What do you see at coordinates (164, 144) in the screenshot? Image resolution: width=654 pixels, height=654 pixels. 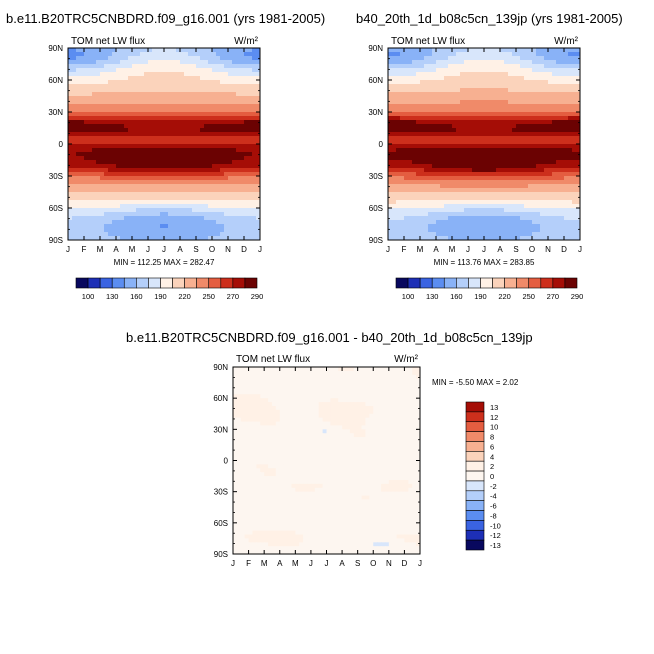 I see `panel-1-contour-field` at bounding box center [164, 144].